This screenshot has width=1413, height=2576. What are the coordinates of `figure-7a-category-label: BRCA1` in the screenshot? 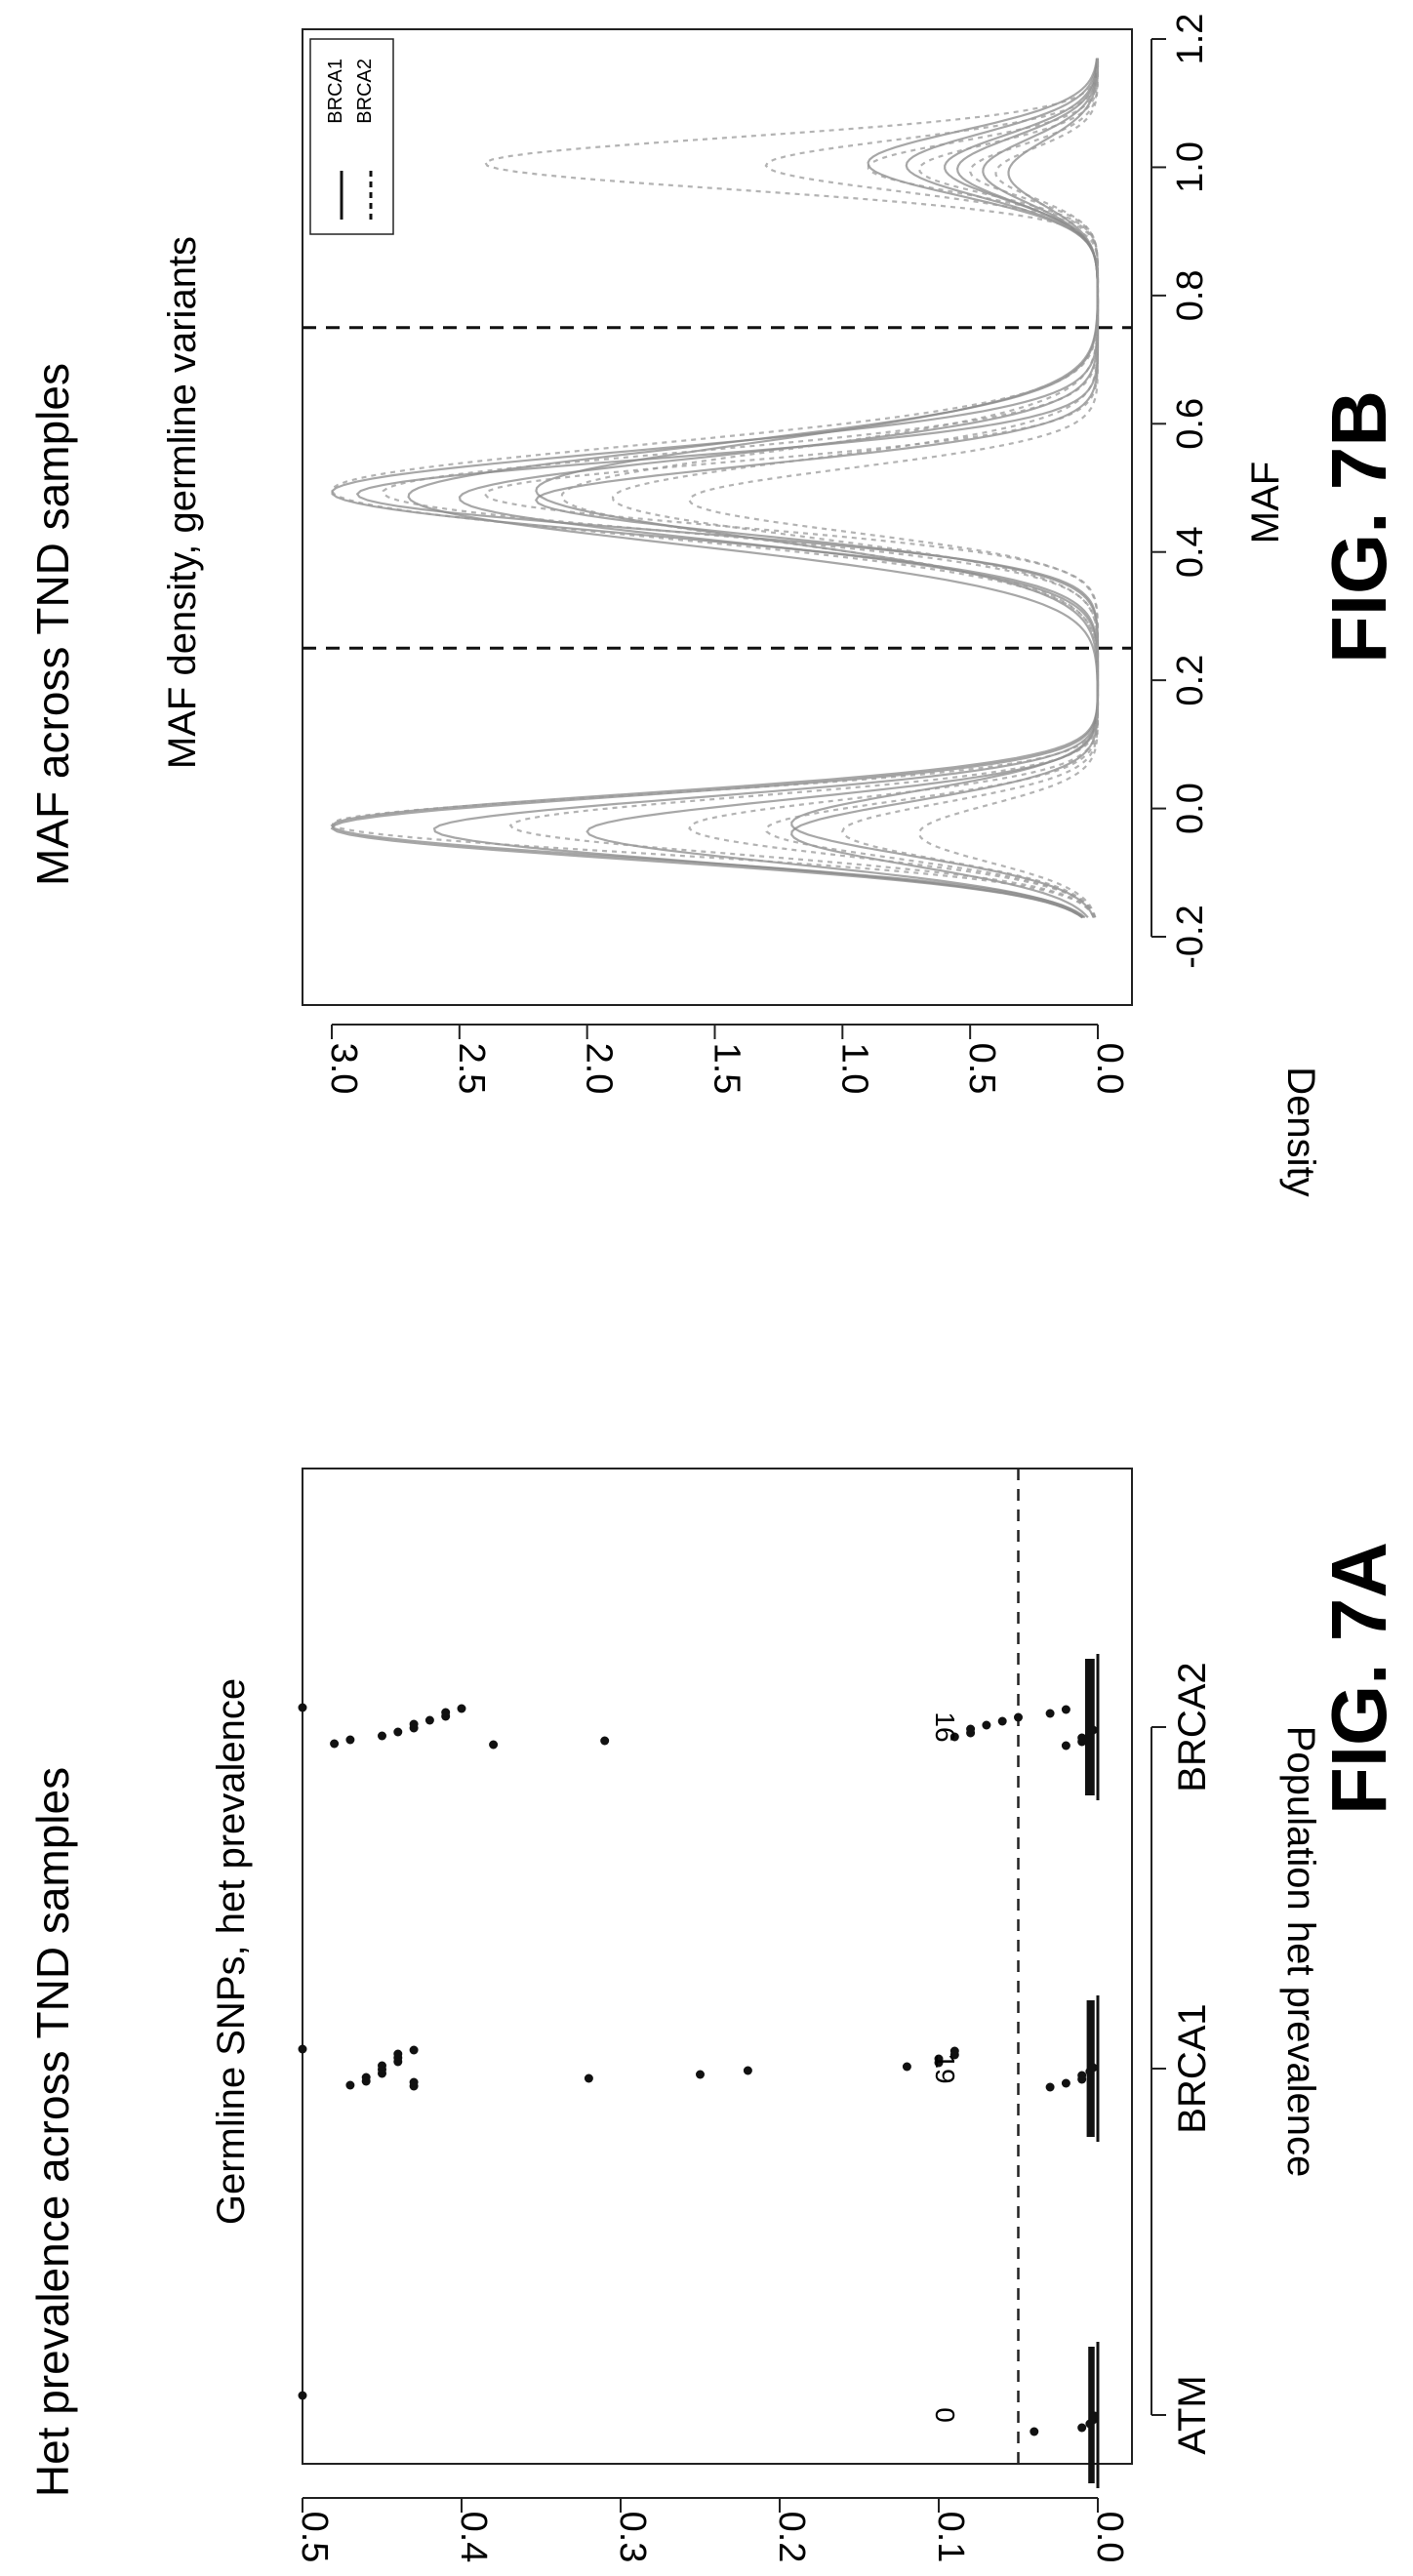 It's located at (1192, 2068).